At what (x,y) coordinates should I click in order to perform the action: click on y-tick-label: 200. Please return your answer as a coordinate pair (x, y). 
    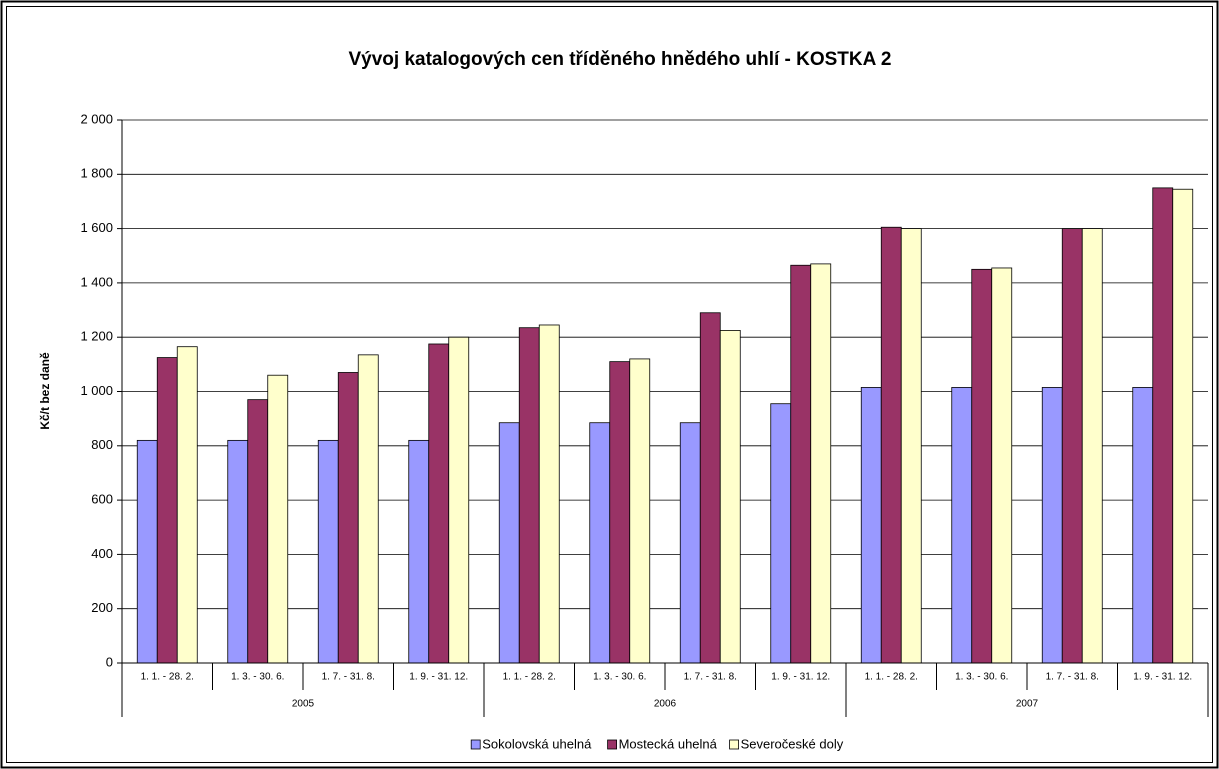
    Looking at the image, I should click on (102, 607).